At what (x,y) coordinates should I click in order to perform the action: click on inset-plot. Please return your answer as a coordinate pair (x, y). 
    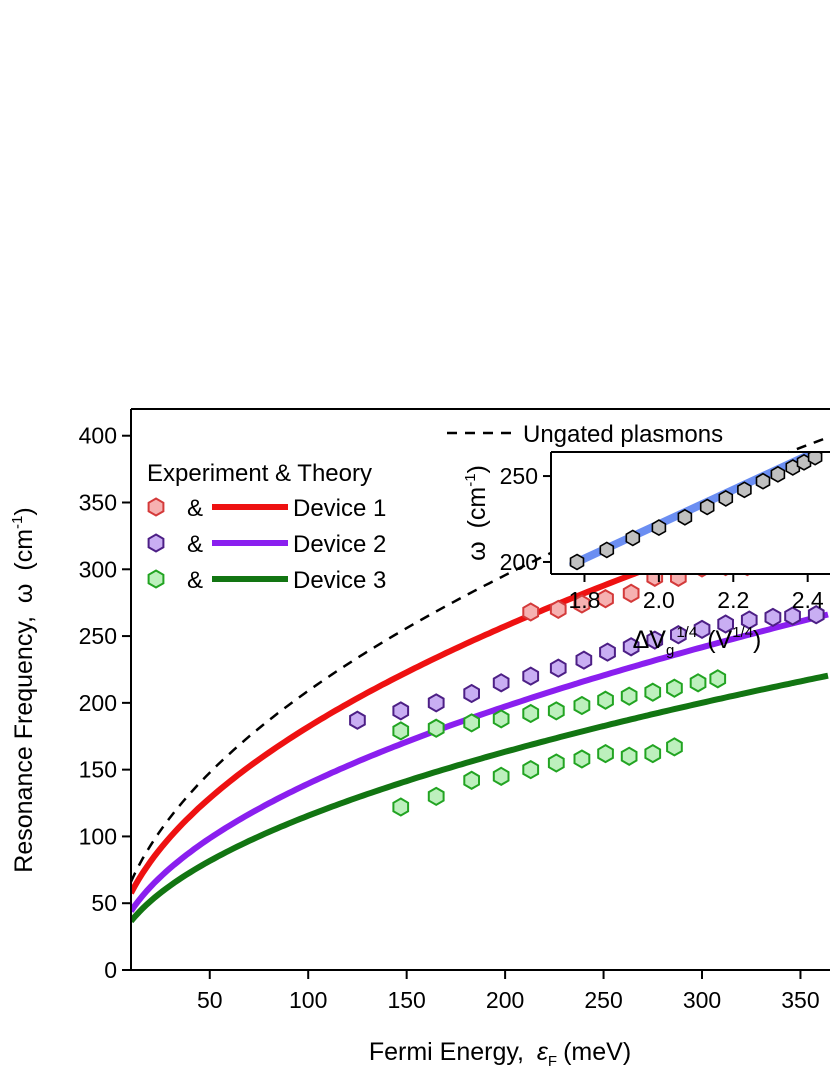
    Looking at the image, I should click on (696, 511).